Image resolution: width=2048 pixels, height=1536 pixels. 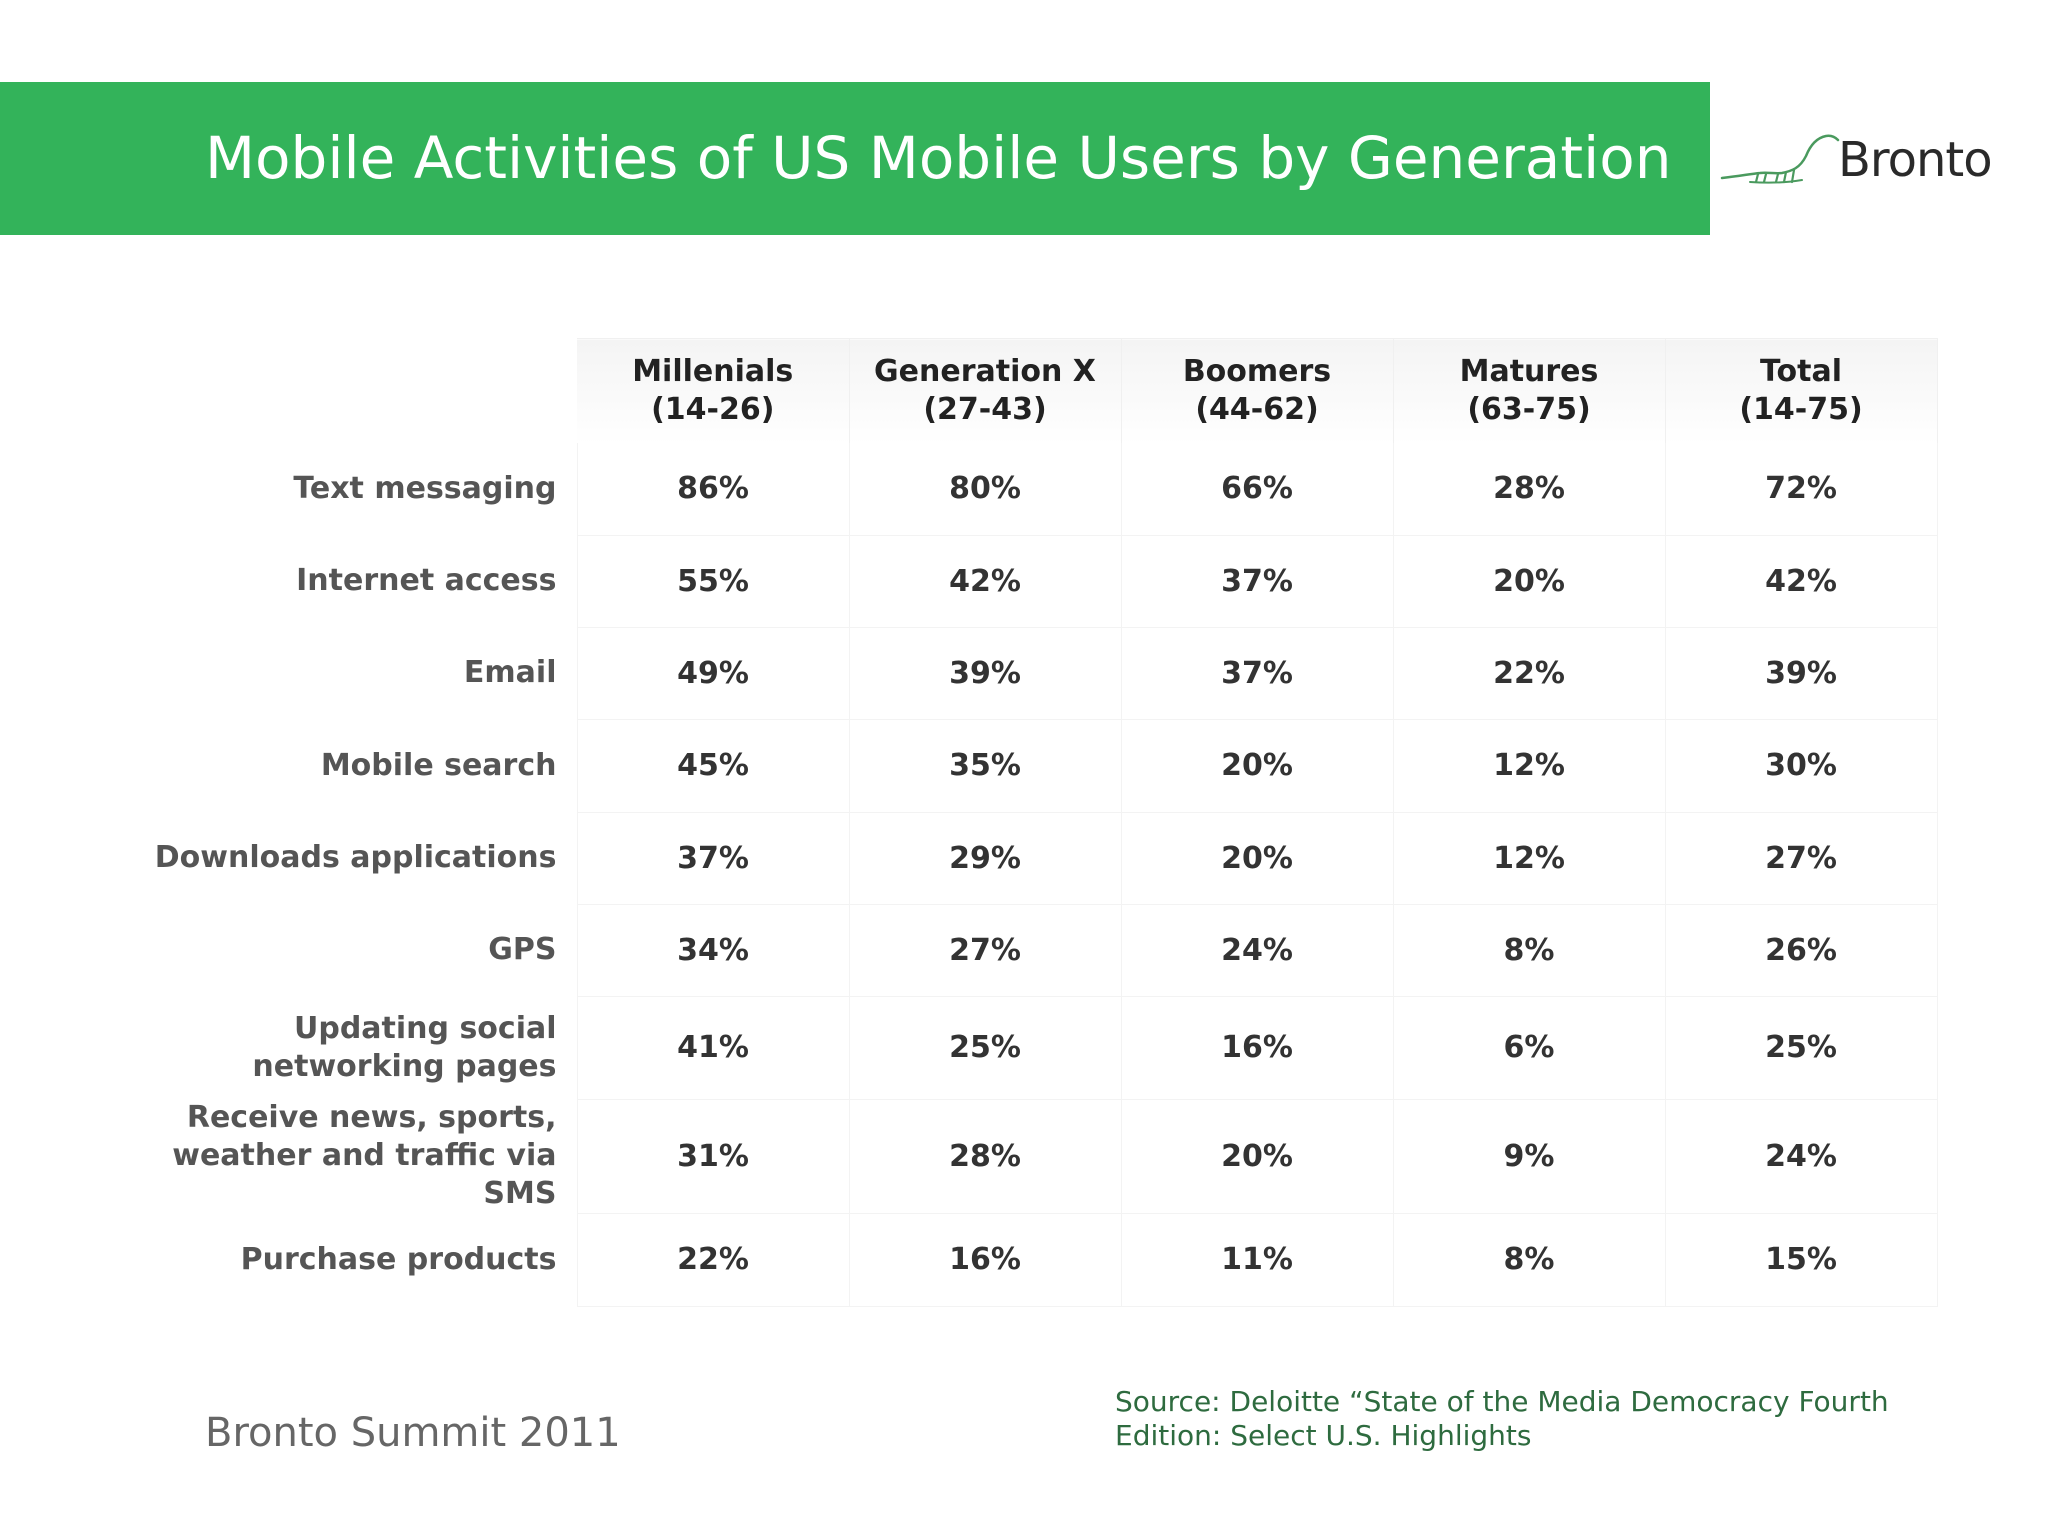 What do you see at coordinates (1780, 159) in the screenshot?
I see `bronto-dinosaur-logo-icon` at bounding box center [1780, 159].